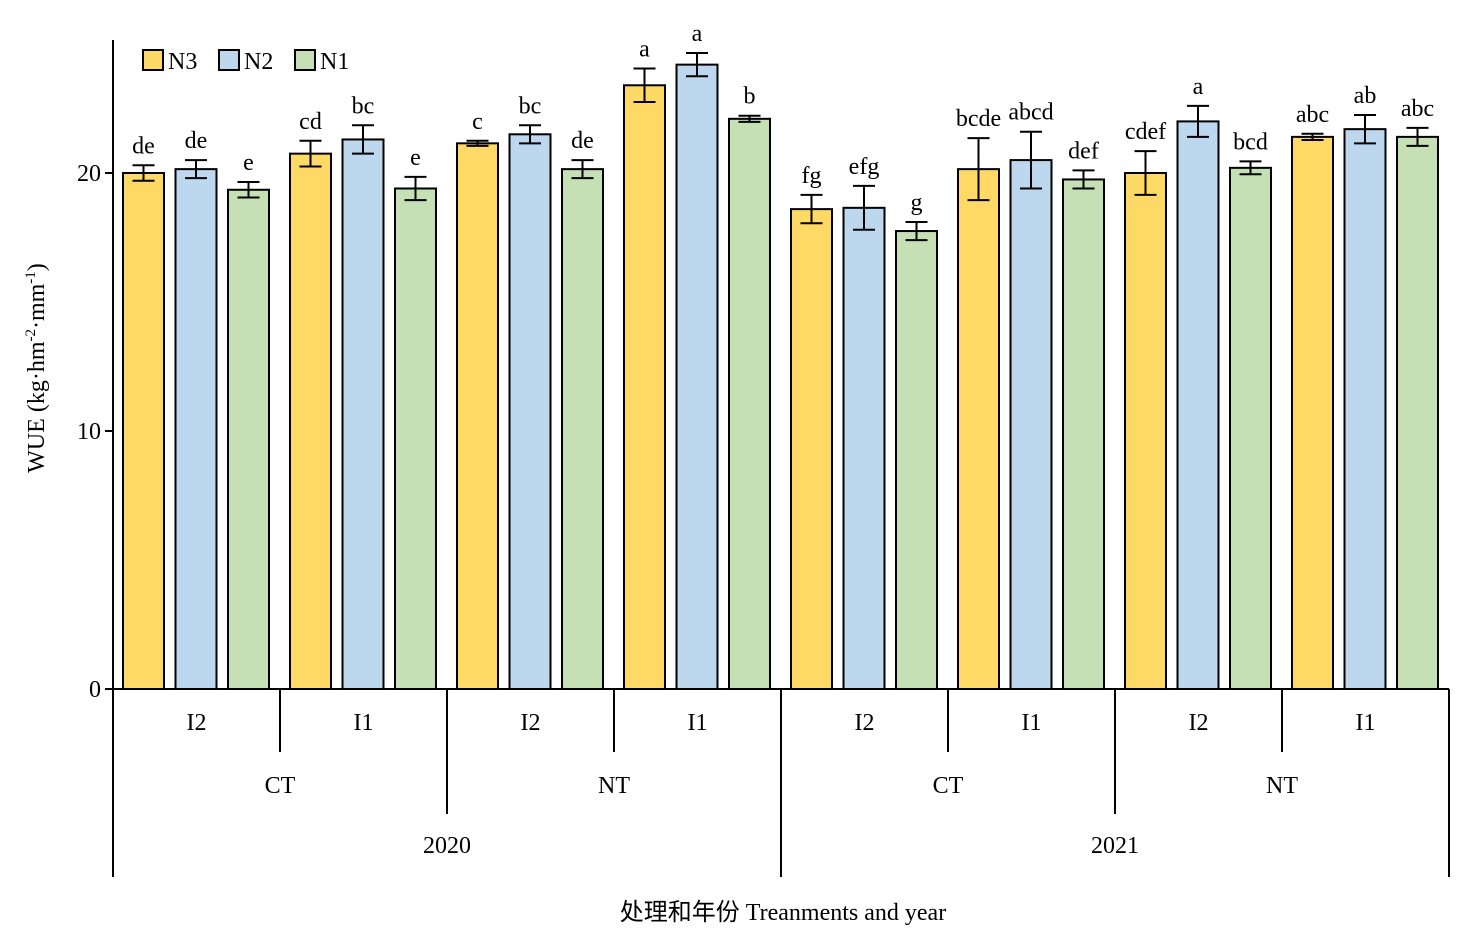 The image size is (1471, 945). What do you see at coordinates (89, 174) in the screenshot?
I see `y-tick-label: 20` at bounding box center [89, 174].